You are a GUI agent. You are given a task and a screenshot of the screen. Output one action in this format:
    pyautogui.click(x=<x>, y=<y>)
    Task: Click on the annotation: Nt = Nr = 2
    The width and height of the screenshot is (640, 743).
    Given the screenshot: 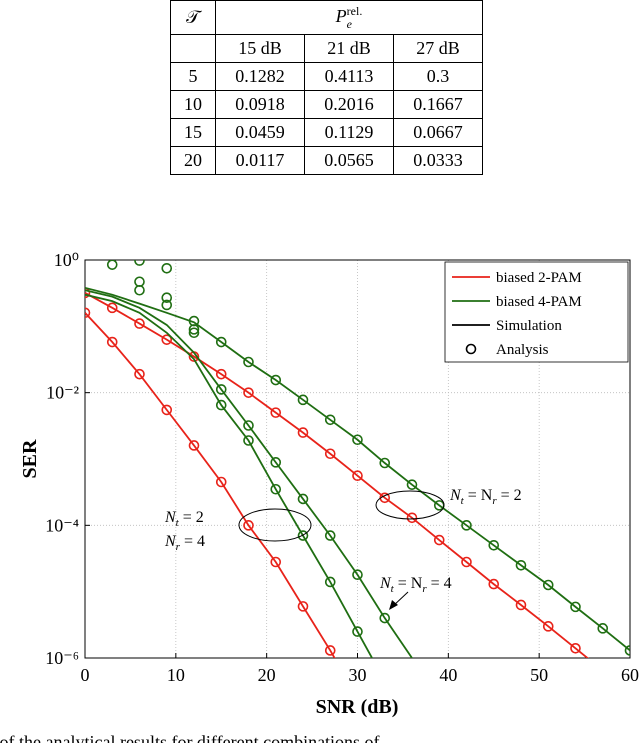 What is the action you would take?
    pyautogui.click(x=485, y=497)
    